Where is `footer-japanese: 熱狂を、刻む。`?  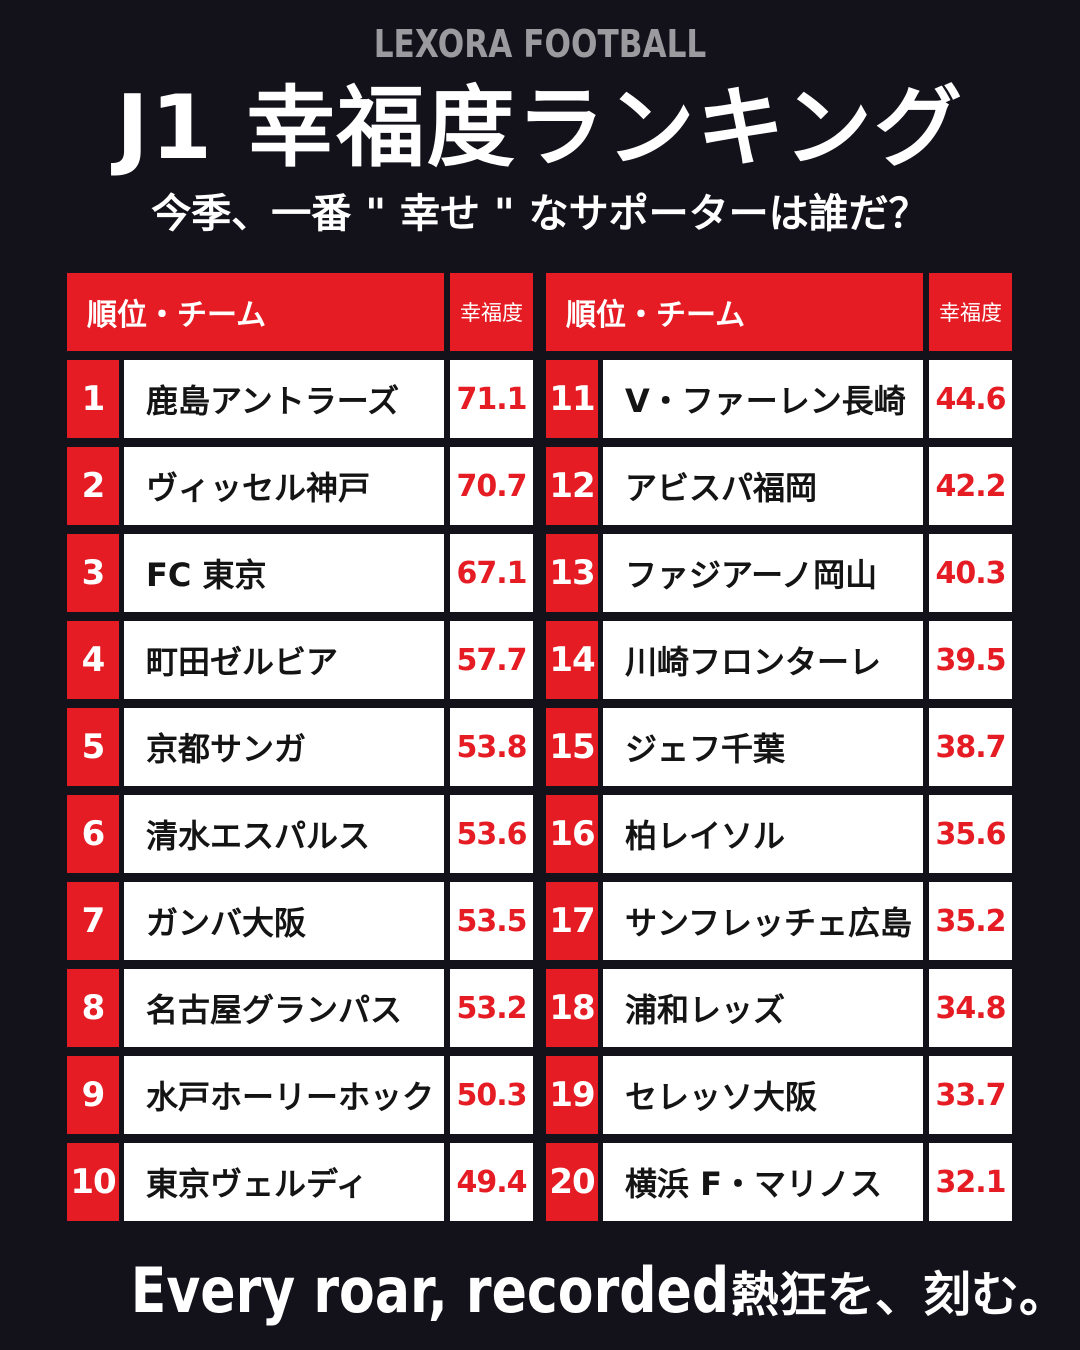
footer-japanese: 熱狂を、刻む。 is located at coordinates (898, 1295).